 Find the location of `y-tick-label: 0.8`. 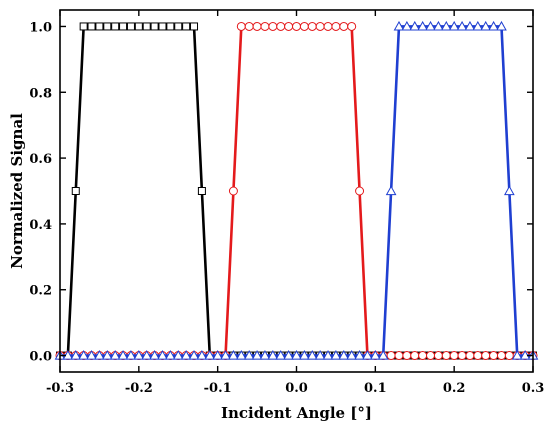

y-tick-label: 0.8 is located at coordinates (40, 93).